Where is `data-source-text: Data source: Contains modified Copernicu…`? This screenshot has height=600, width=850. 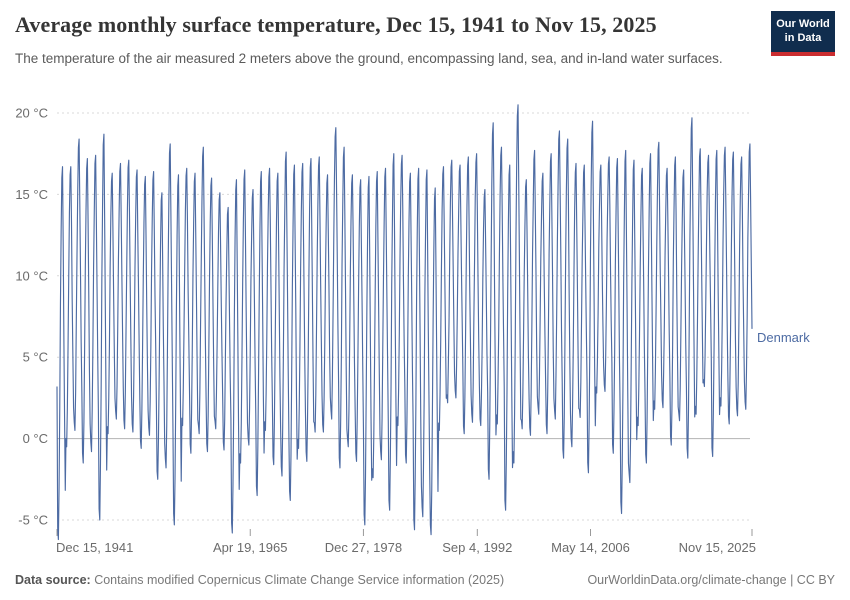 data-source-text: Data source: Contains modified Copernicu… is located at coordinates (259, 580).